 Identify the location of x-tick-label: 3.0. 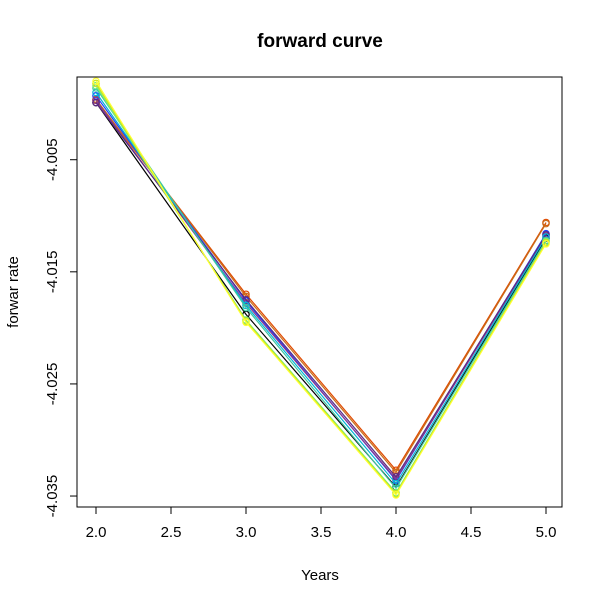
(246, 532).